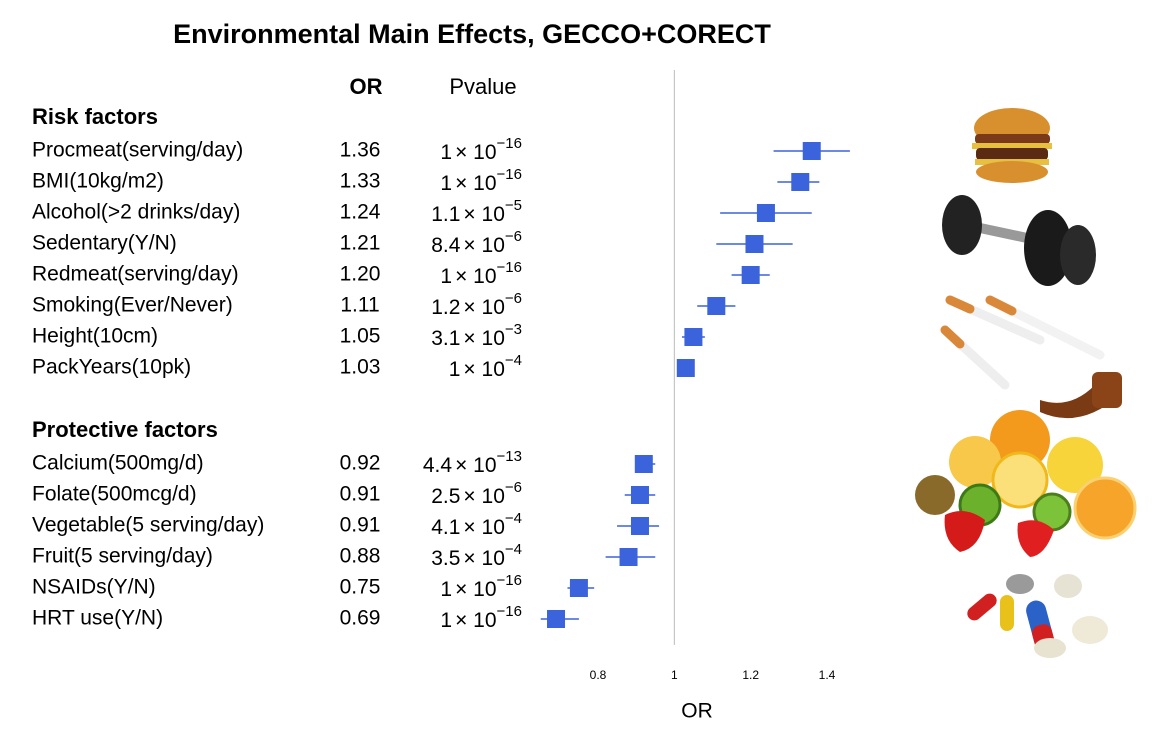 This screenshot has width=1170, height=735. I want to click on row-label: Vegetable(5 serving/day), so click(148, 525).